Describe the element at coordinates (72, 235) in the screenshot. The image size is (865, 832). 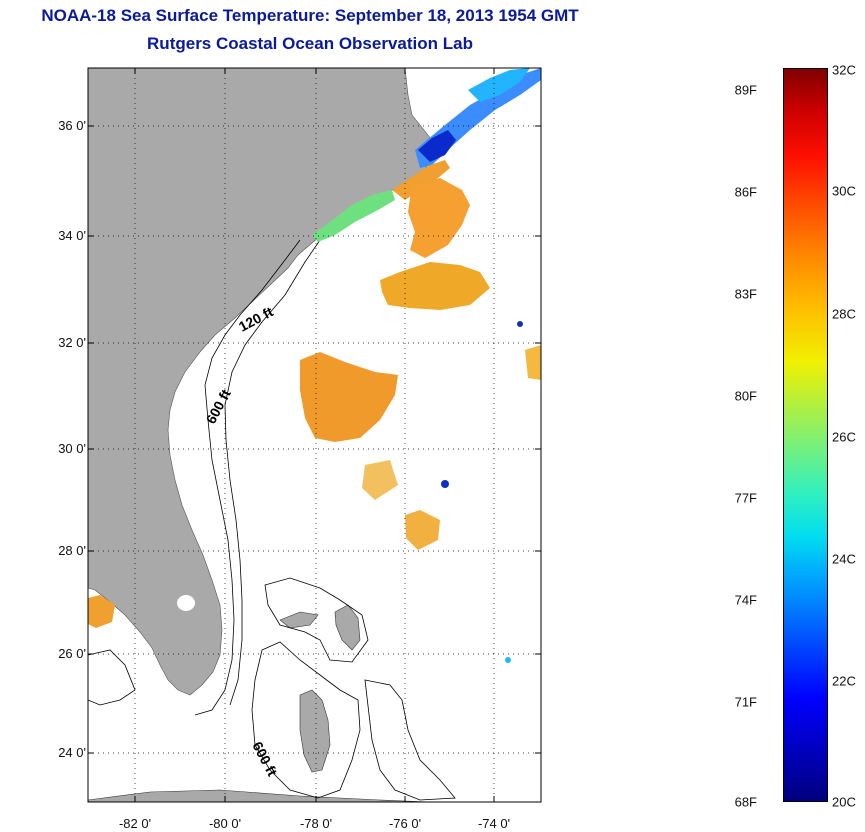
I see `lat-tick-label: 34 0'` at that location.